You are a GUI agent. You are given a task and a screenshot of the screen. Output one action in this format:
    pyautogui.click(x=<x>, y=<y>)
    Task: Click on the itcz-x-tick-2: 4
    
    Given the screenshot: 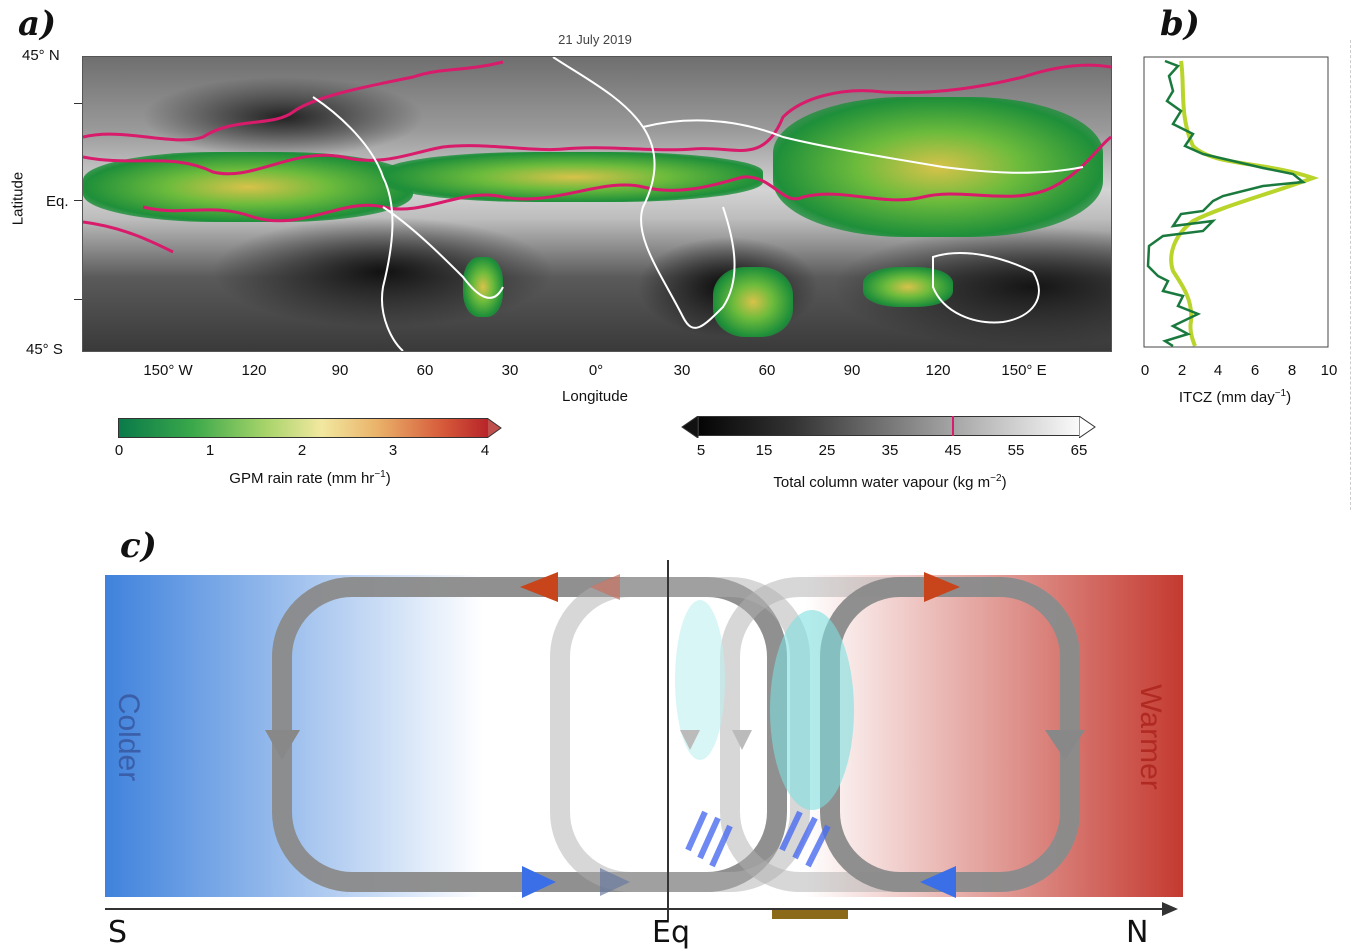 What is the action you would take?
    pyautogui.click(x=1218, y=370)
    